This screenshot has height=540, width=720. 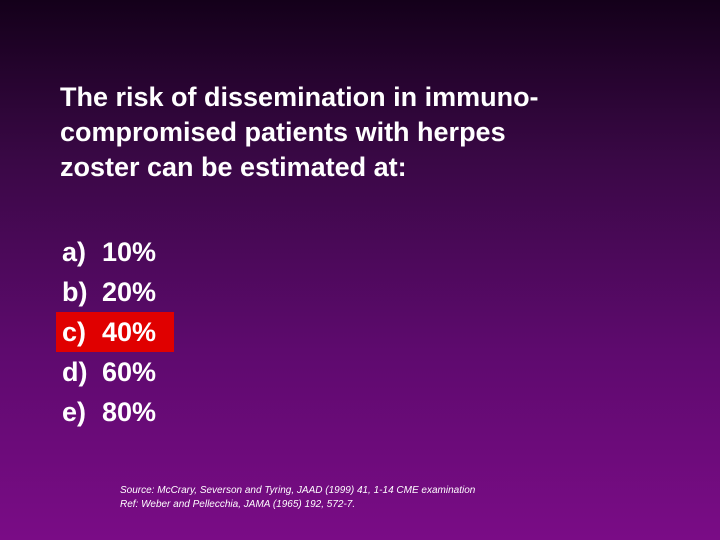 I want to click on option-letter: a), so click(x=74, y=252).